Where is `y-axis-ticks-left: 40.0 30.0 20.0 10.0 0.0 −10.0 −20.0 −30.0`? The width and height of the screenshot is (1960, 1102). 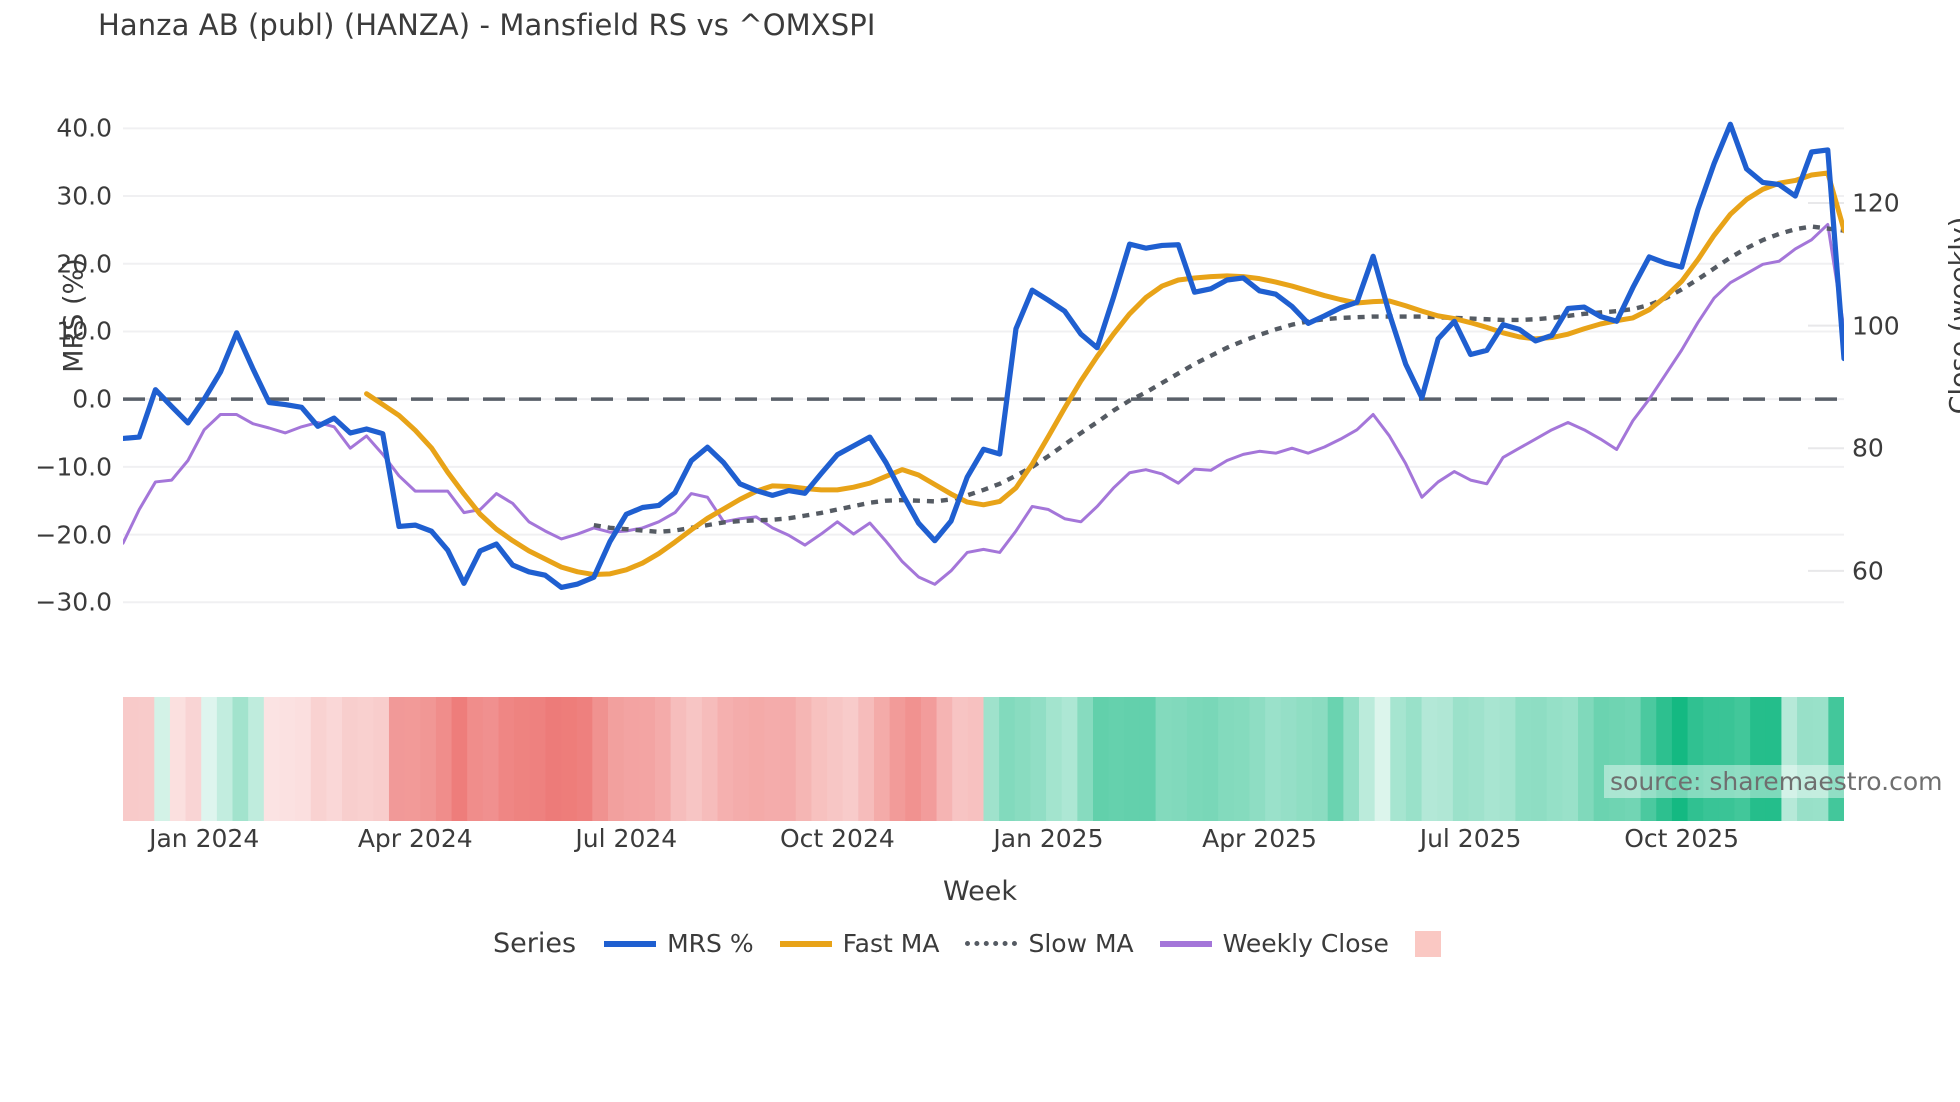
y-axis-ticks-left: 40.0 30.0 20.0 10.0 0.0 −10.0 −20.0 −30.0 is located at coordinates (56, 367).